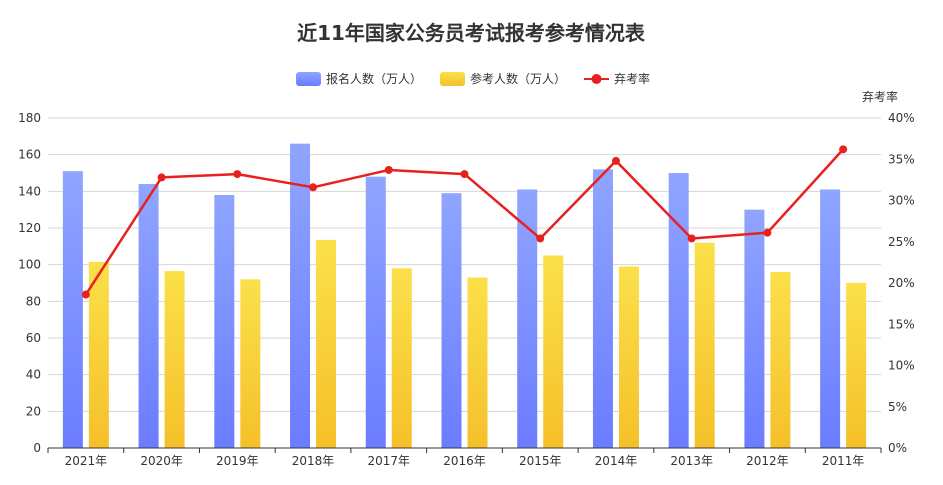  What do you see at coordinates (86, 461) in the screenshot?
I see `x-tick-label: 2021年` at bounding box center [86, 461].